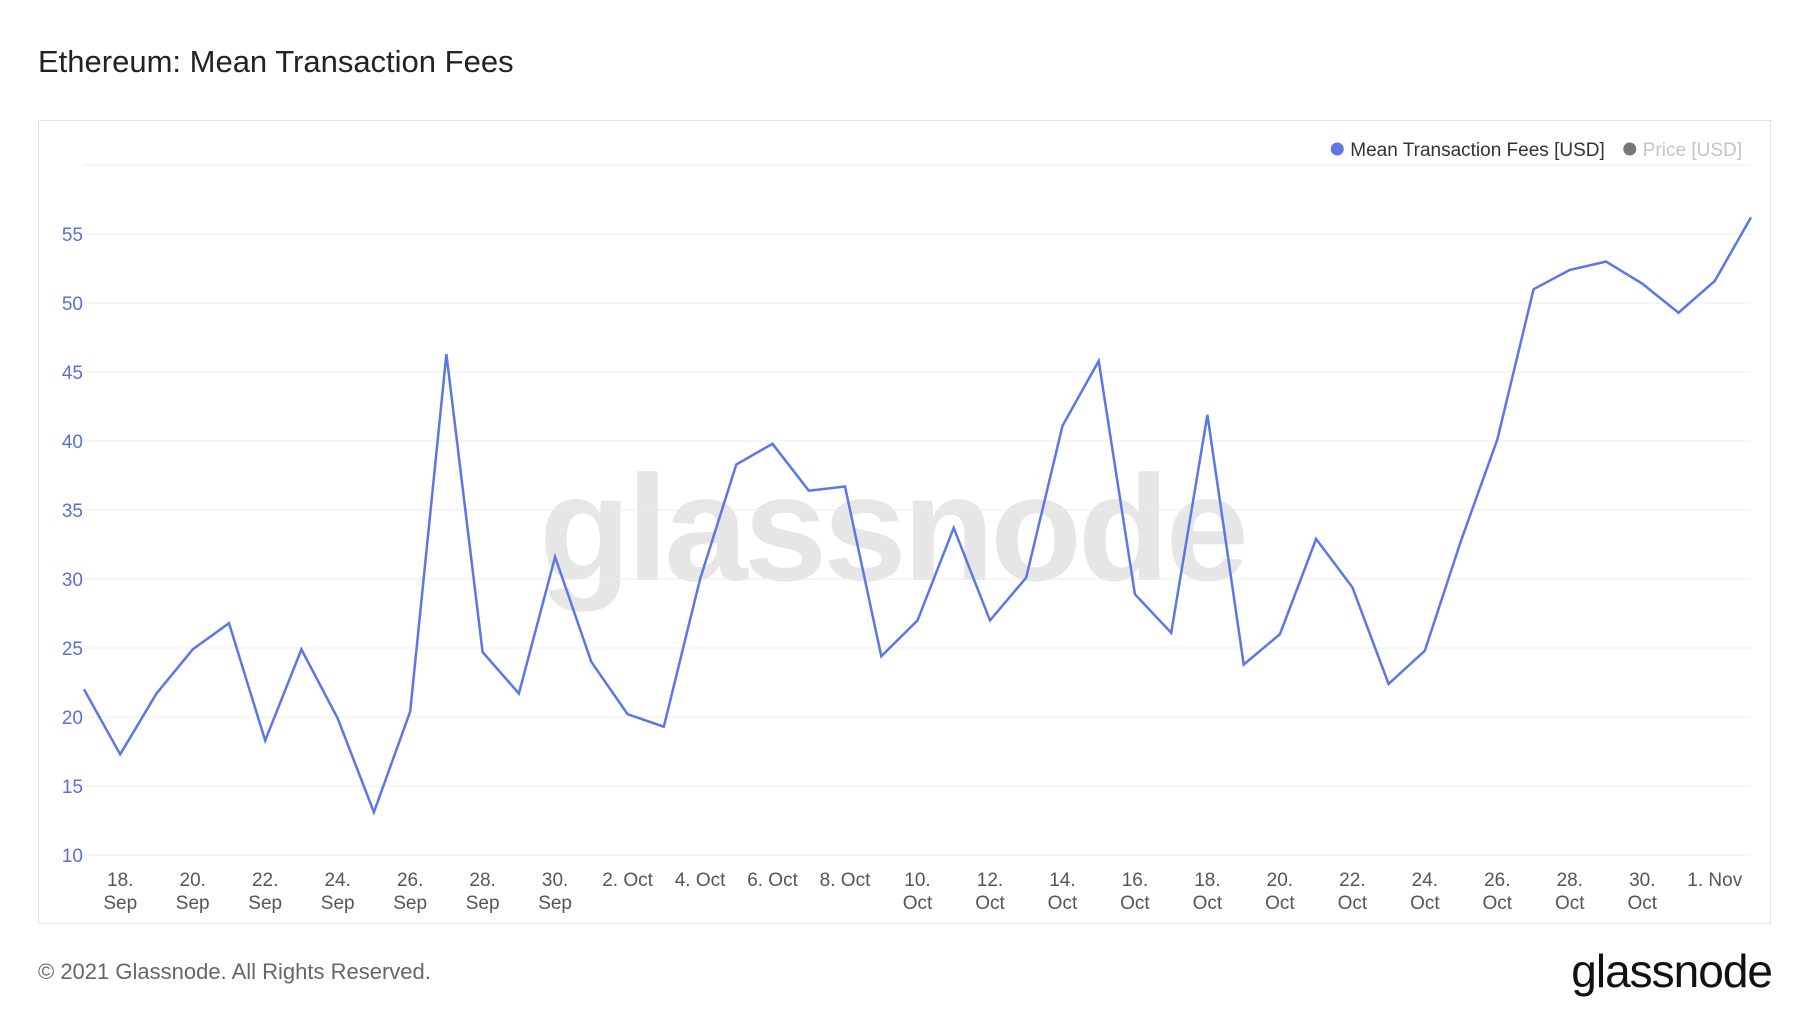 Image resolution: width=1800 pixels, height=1013 pixels. Describe the element at coordinates (72, 580) in the screenshot. I see `y-tick-label: 30` at that location.